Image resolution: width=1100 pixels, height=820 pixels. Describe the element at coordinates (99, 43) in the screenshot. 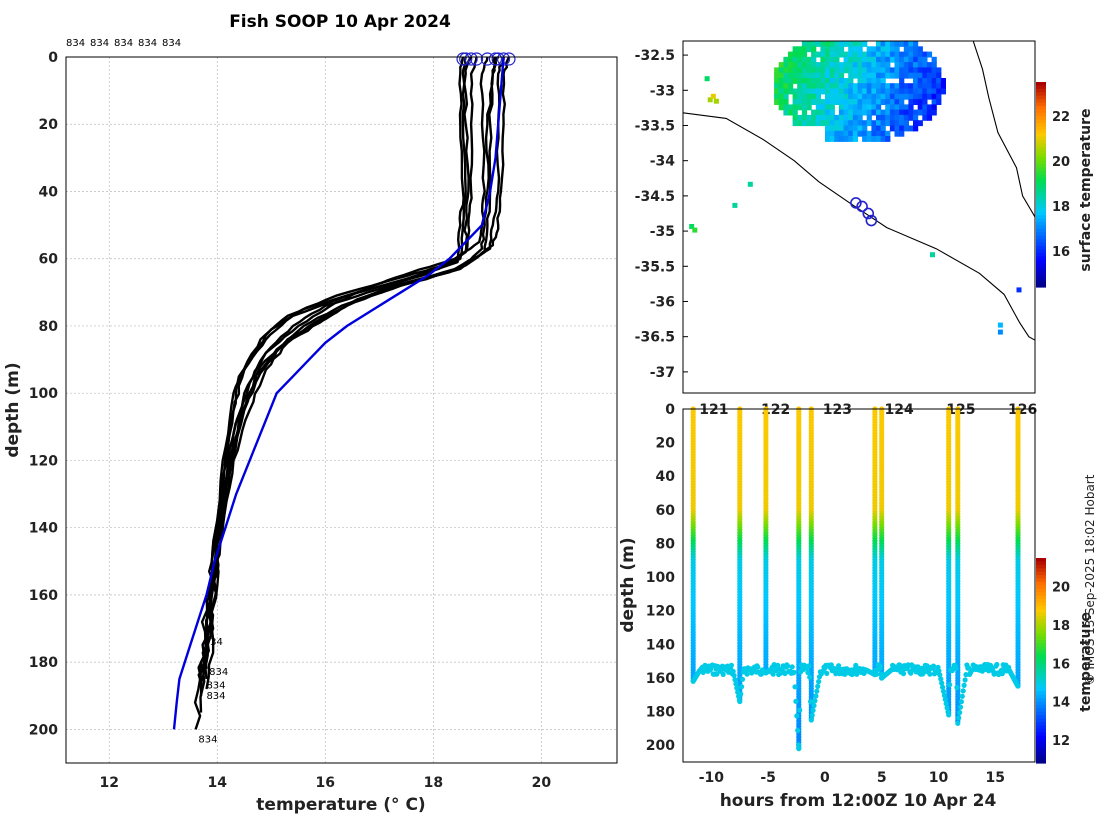

I see `station-top-label: 834` at that location.